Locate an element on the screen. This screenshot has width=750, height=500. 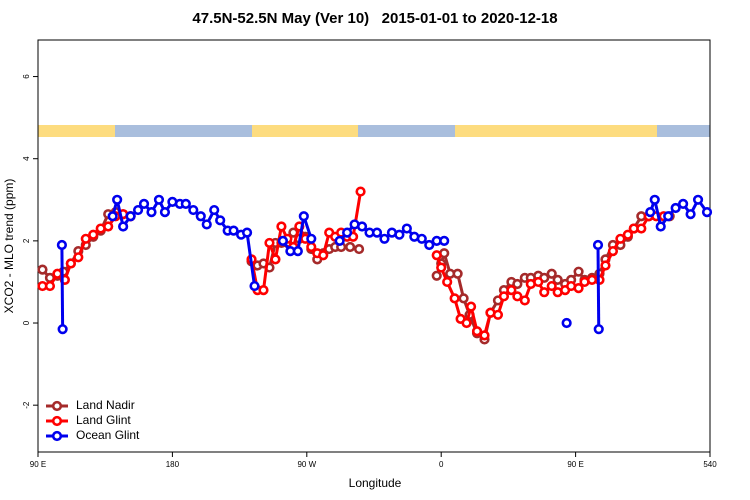
x-axis-label: Longitude is located at coordinates (375, 483).